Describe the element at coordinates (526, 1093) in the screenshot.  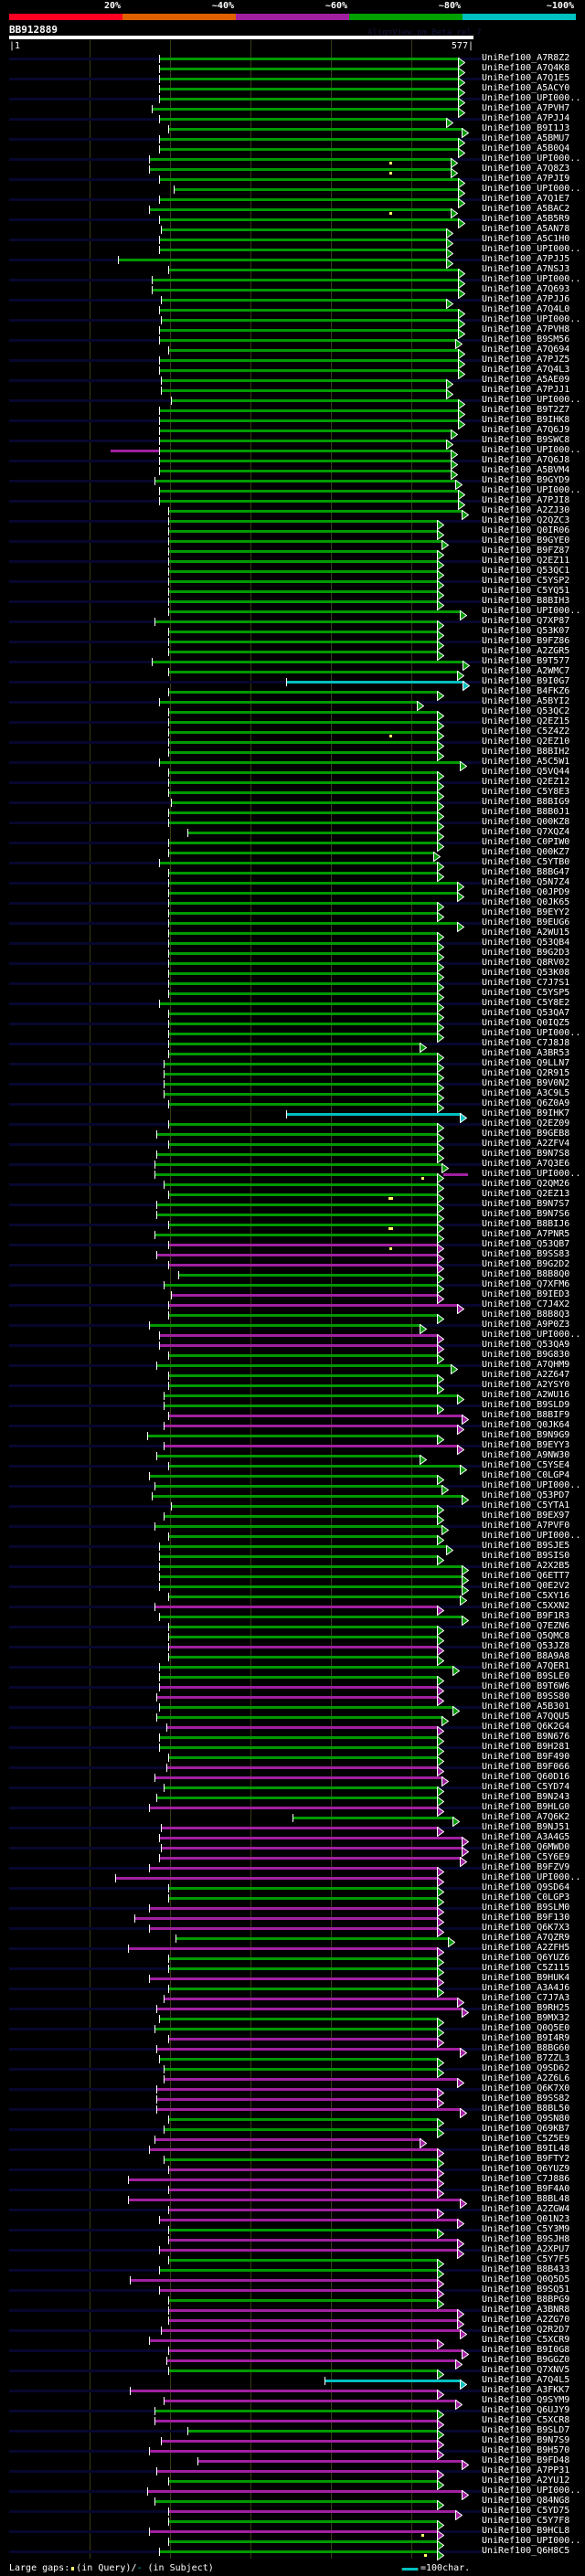
I see `hit-label: UniRef100_A3C9L5` at that location.